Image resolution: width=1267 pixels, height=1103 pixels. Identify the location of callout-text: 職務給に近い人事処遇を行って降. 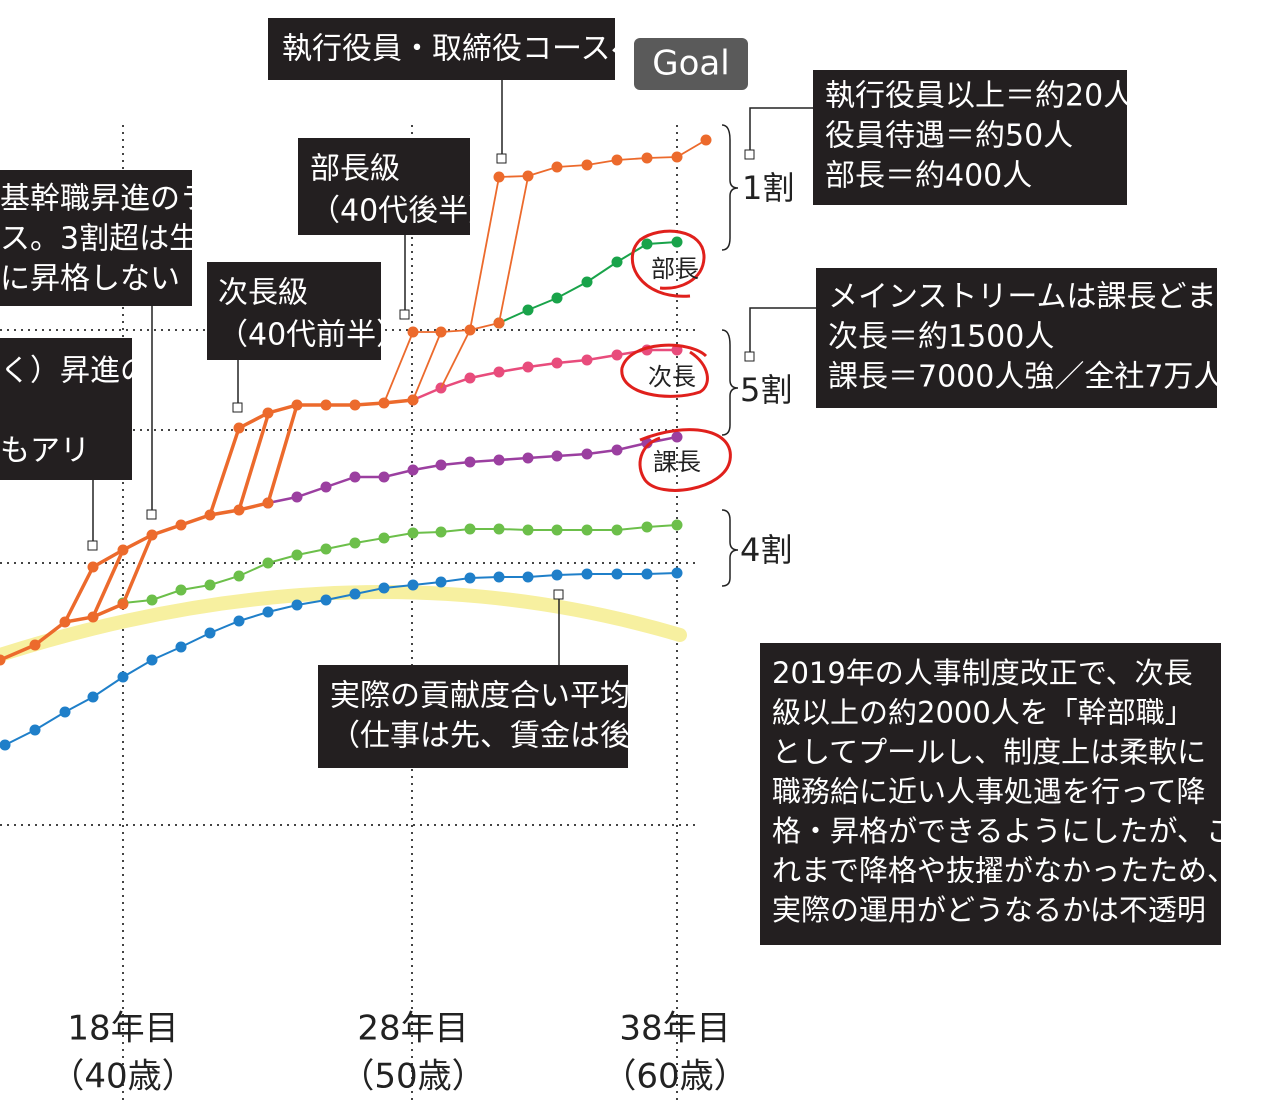
(989, 792).